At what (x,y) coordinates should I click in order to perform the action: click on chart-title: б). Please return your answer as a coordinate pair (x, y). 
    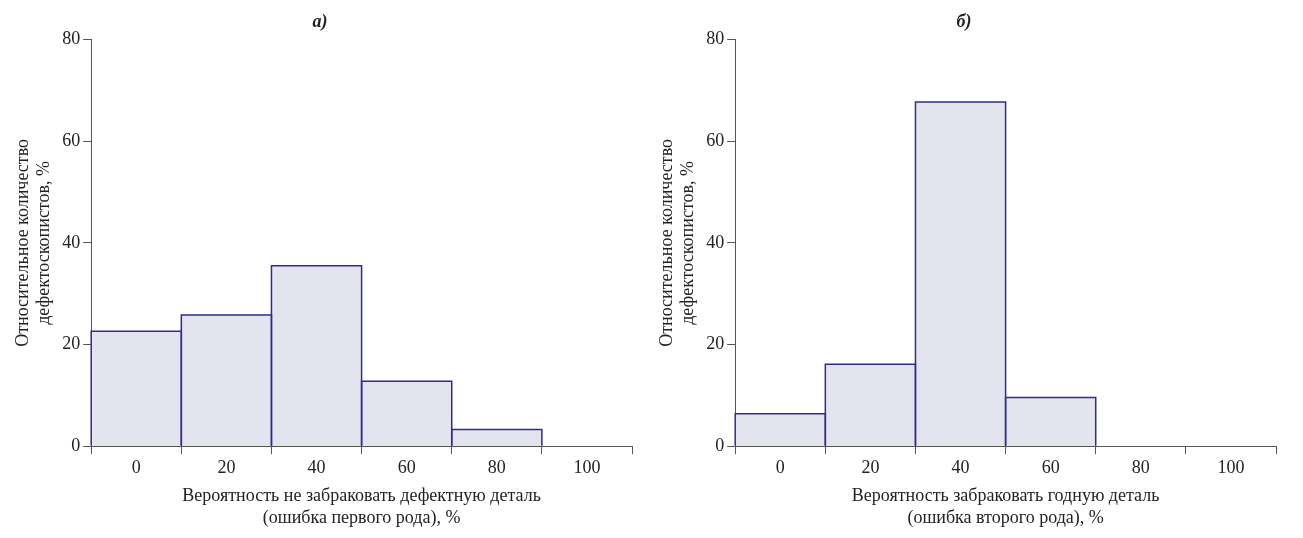
    Looking at the image, I should click on (964, 22).